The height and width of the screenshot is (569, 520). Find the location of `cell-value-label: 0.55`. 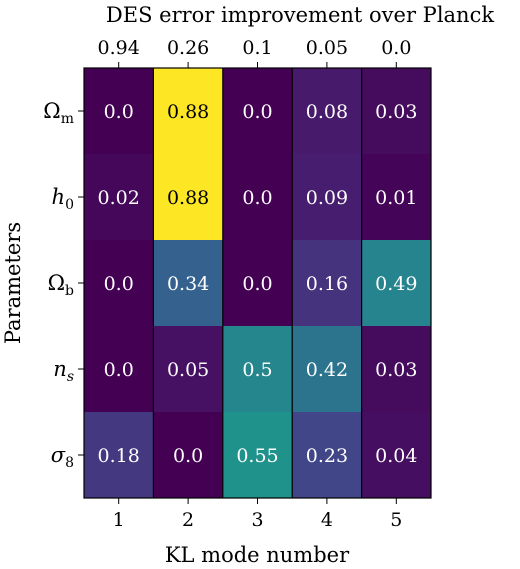

cell-value-label: 0.55 is located at coordinates (257, 456).